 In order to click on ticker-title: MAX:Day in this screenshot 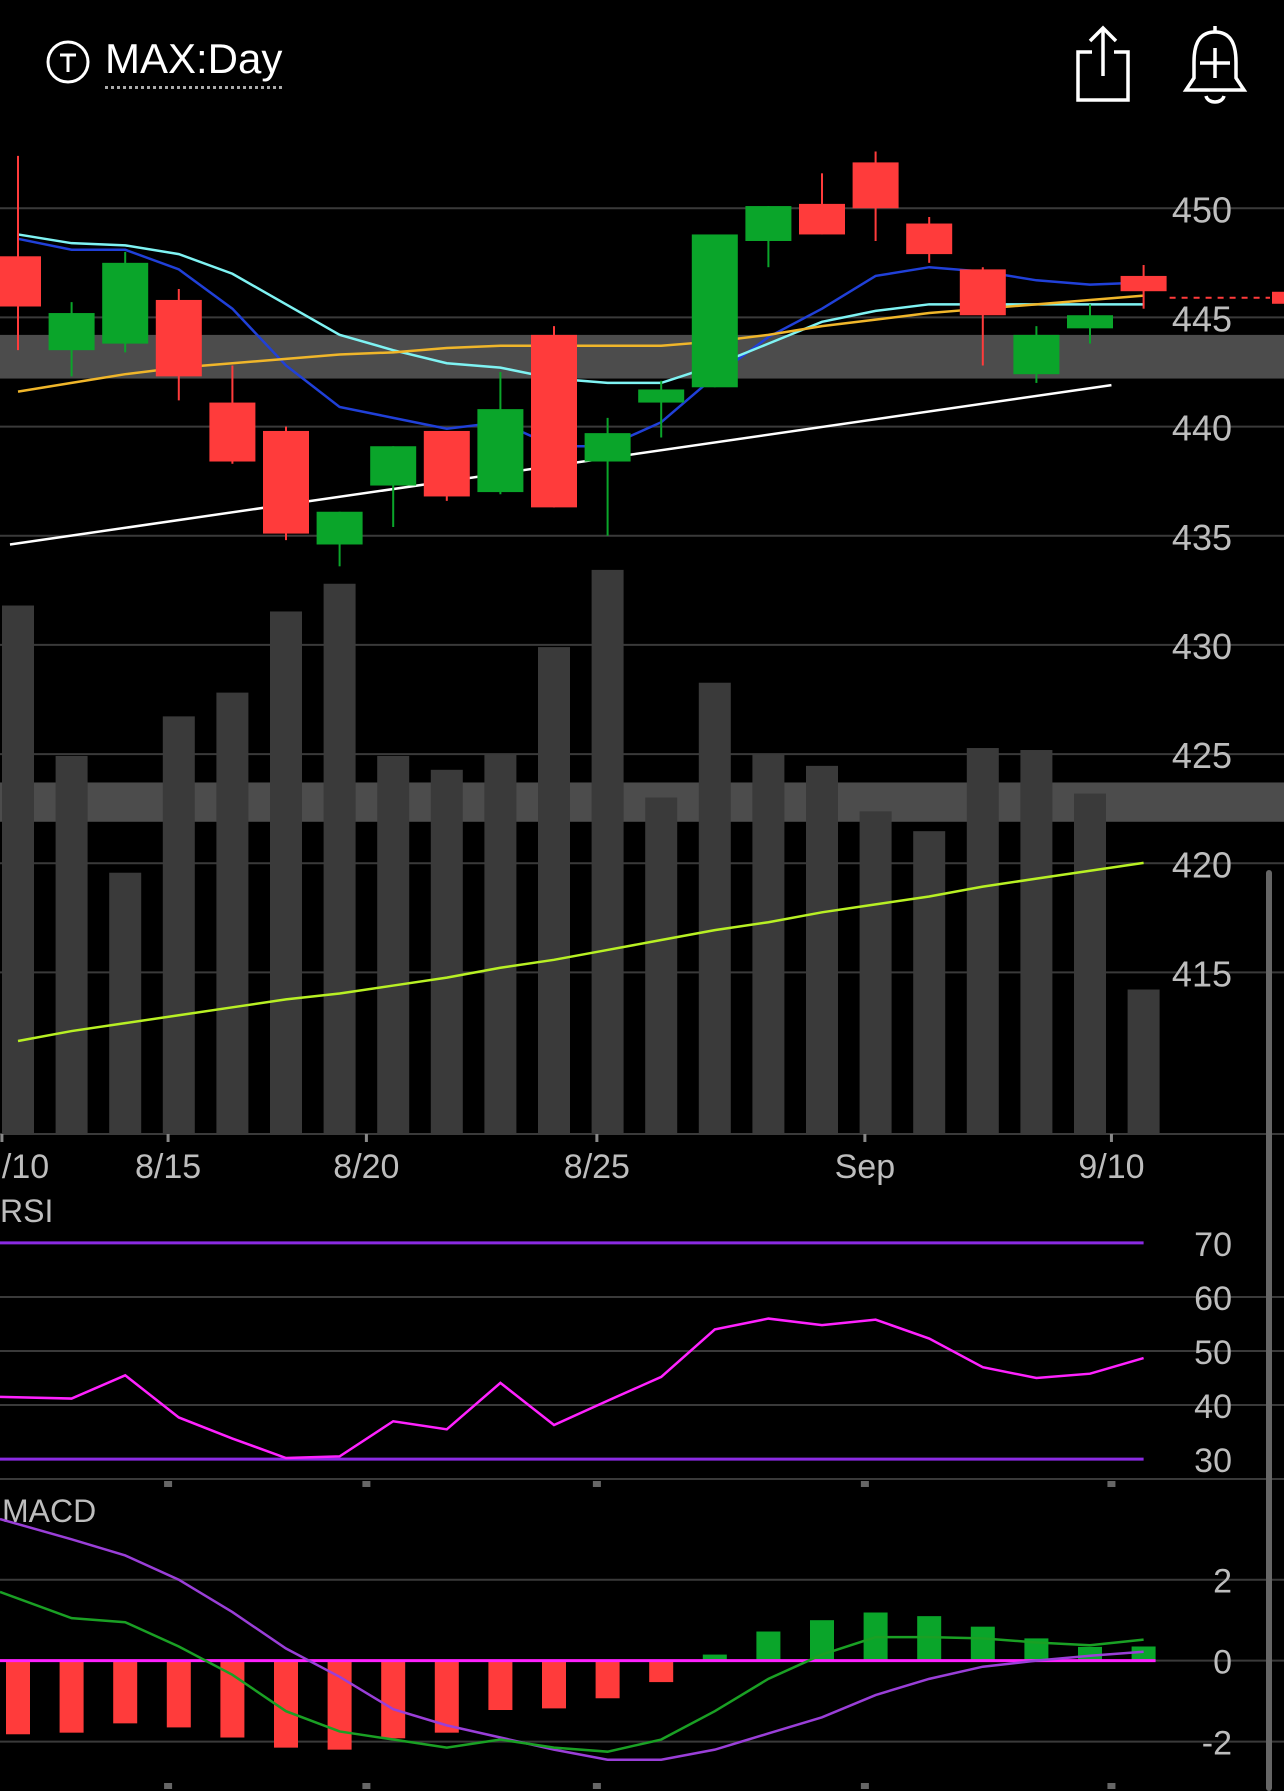, I will do `click(194, 61)`.